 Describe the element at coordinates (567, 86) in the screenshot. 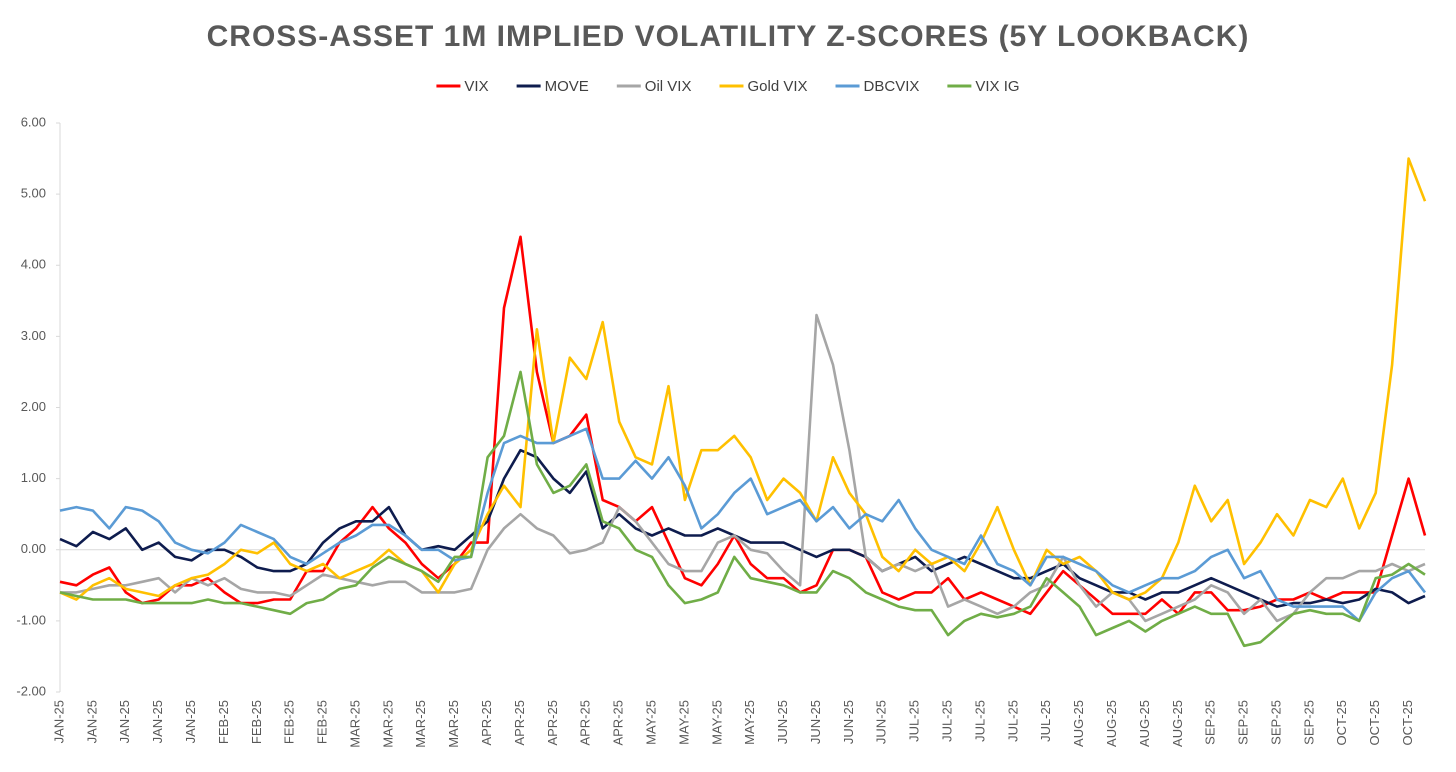

I see `legend-label: MOVE` at that location.